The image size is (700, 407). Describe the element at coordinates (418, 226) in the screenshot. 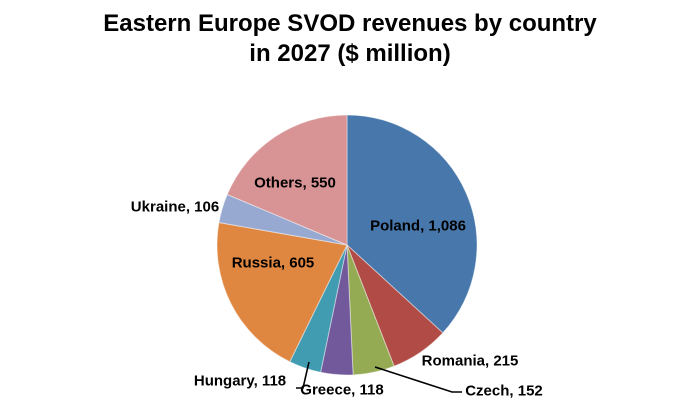

I see `slice-label-poland: Poland, 1,086` at that location.